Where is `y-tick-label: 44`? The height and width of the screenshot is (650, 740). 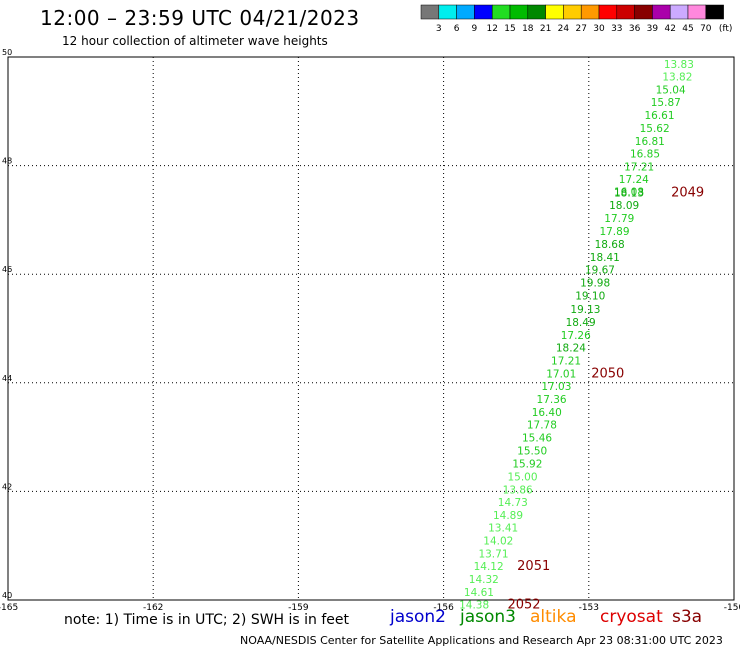 y-tick-label: 44 is located at coordinates (7, 378).